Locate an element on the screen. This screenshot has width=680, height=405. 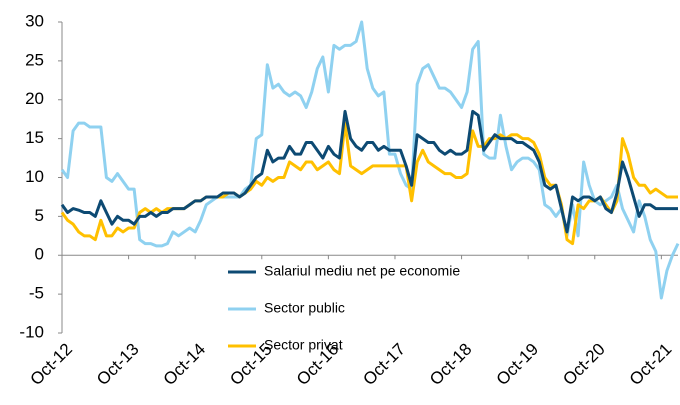
y-tick-label: 15 is located at coordinates (34, 137).